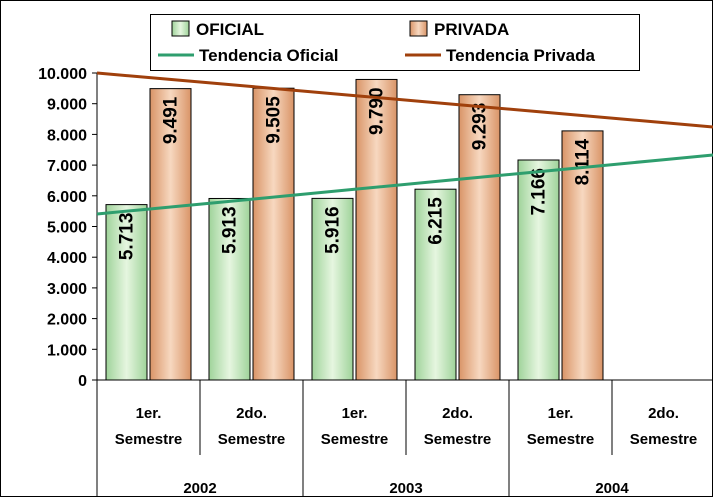  What do you see at coordinates (333, 230) in the screenshot?
I see `value-label: 5.916` at bounding box center [333, 230].